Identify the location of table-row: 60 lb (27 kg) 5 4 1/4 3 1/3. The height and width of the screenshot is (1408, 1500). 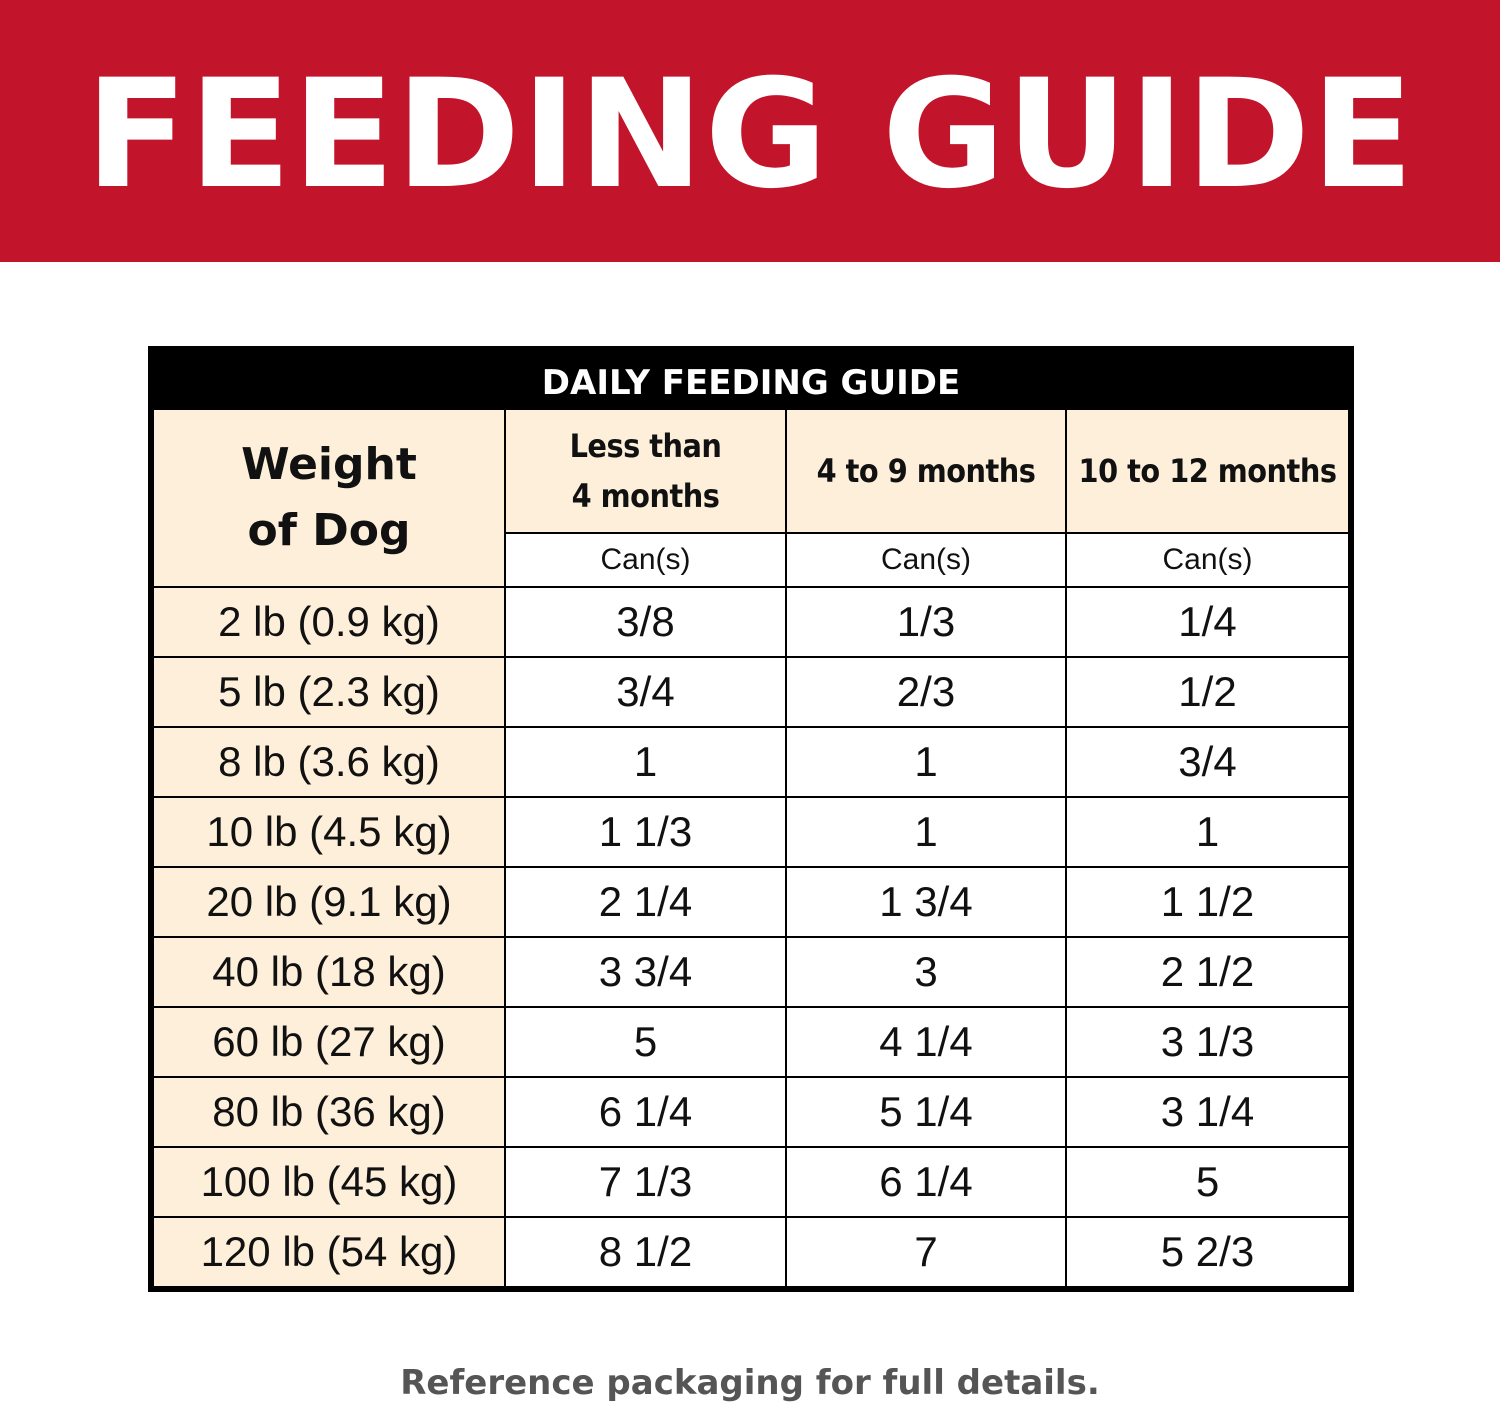
(751, 1042).